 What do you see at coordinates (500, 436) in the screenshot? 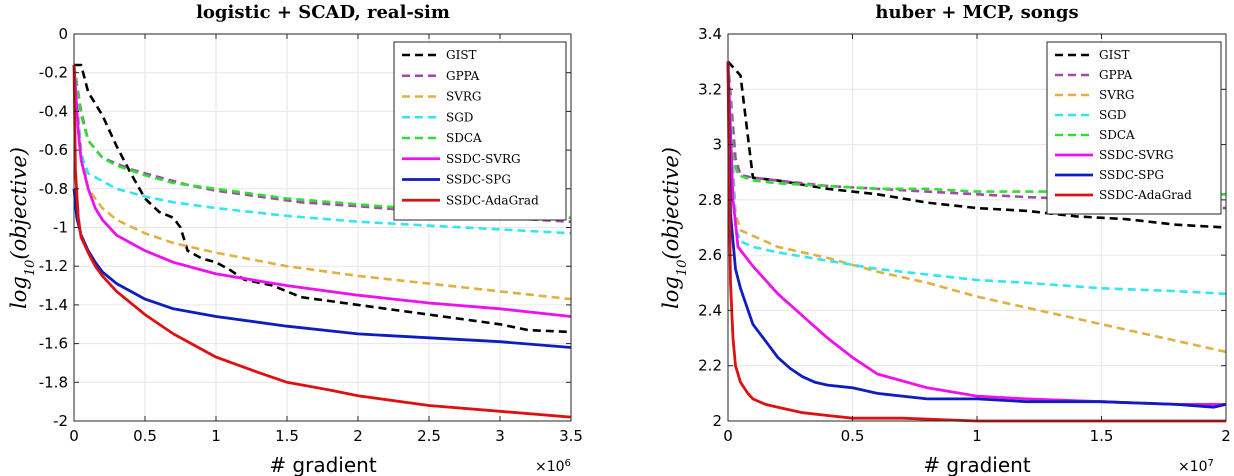
I see `x-tick-label: 3` at bounding box center [500, 436].